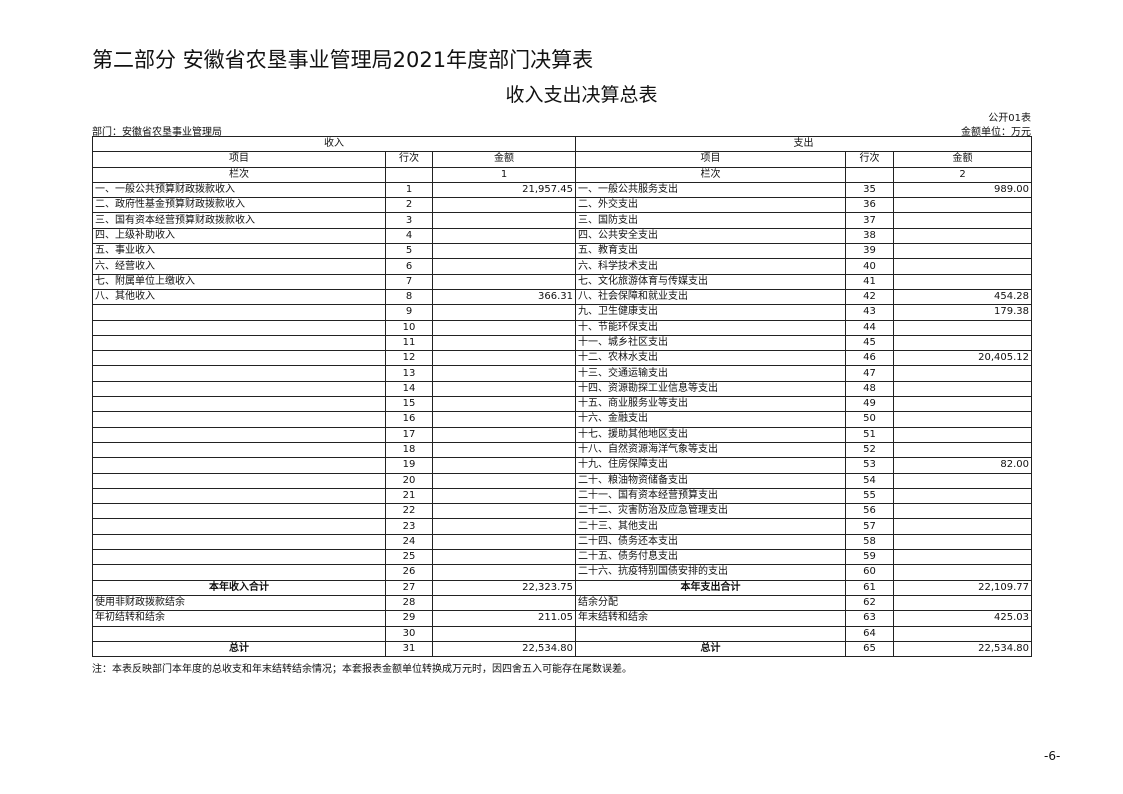  What do you see at coordinates (711, 649) in the screenshot?
I see `expense-item: 总计` at bounding box center [711, 649].